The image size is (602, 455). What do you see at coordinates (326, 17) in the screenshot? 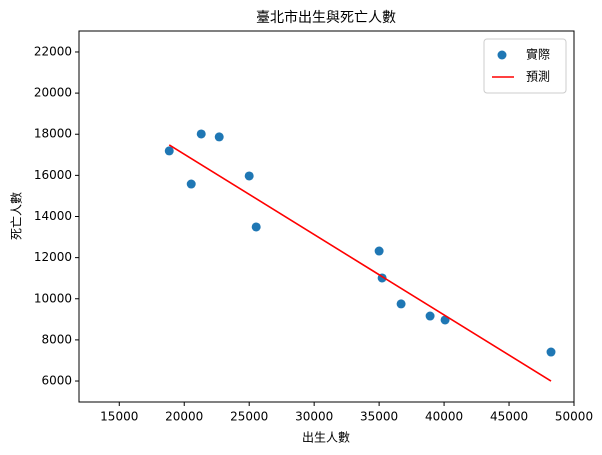
I see `chart-title: 臺北市出生與死亡人數` at bounding box center [326, 17].